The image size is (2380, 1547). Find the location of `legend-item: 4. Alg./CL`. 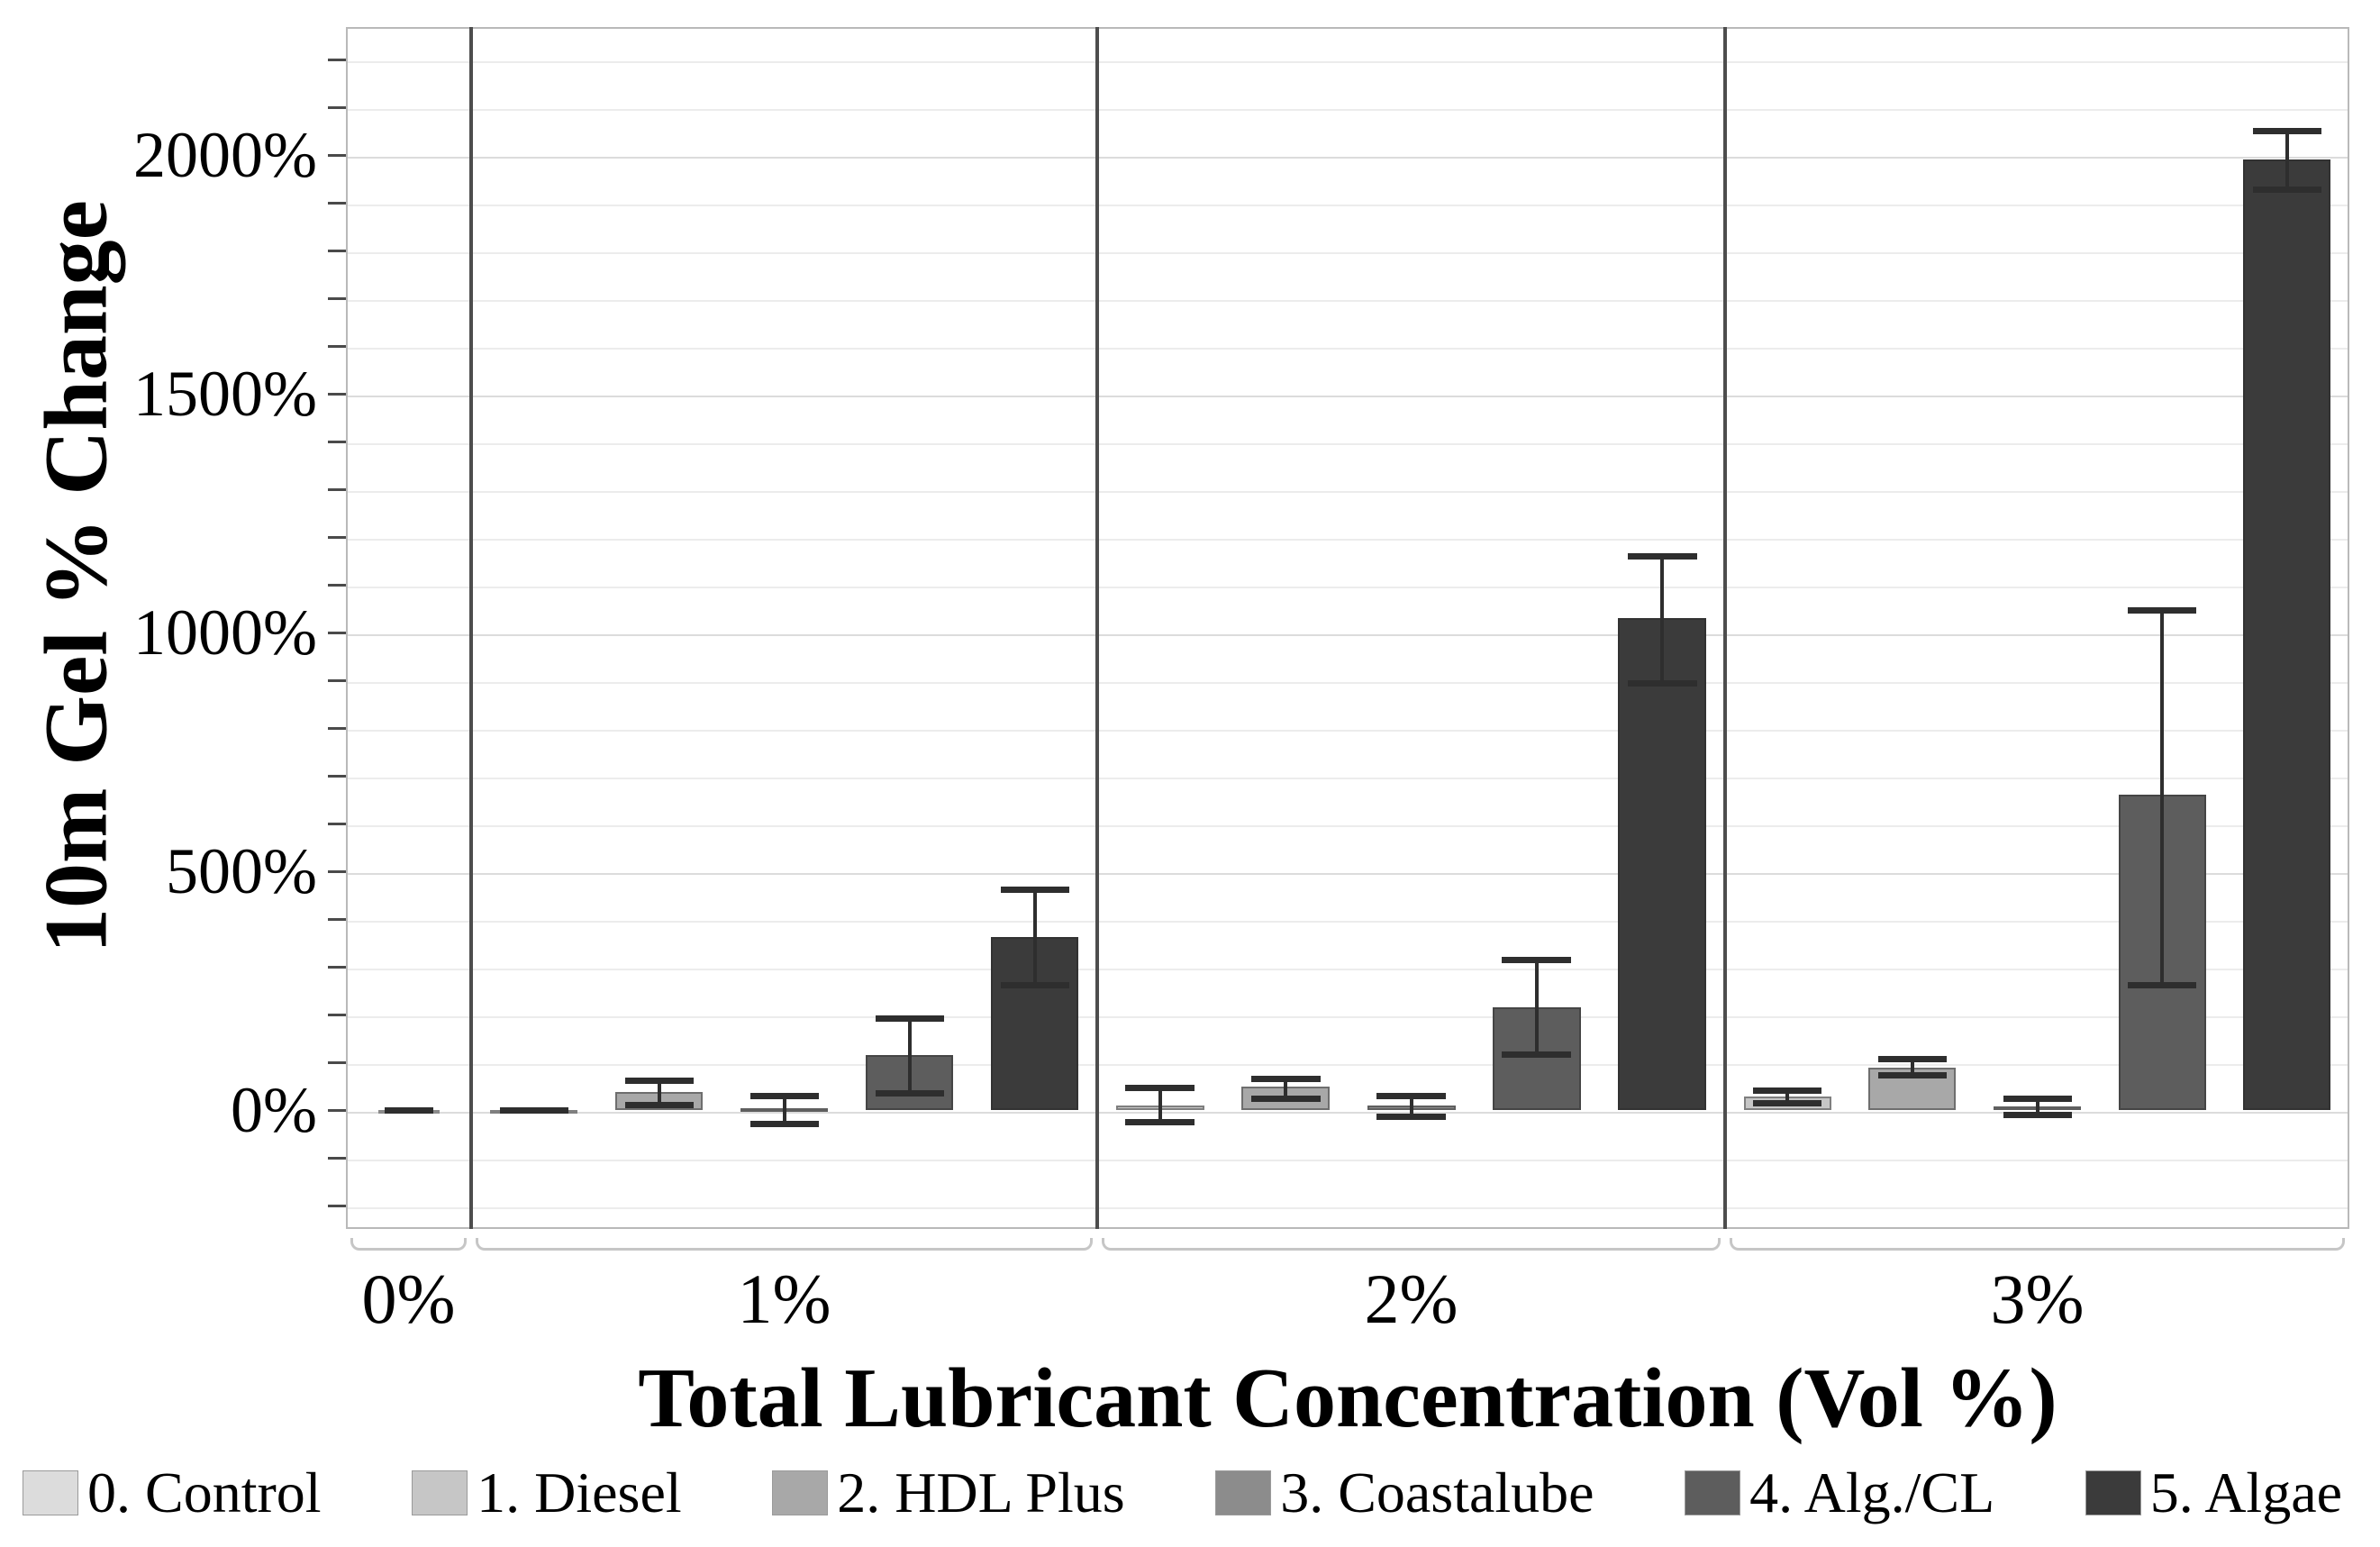

legend-item: 4. Alg./CL is located at coordinates (1840, 1493).